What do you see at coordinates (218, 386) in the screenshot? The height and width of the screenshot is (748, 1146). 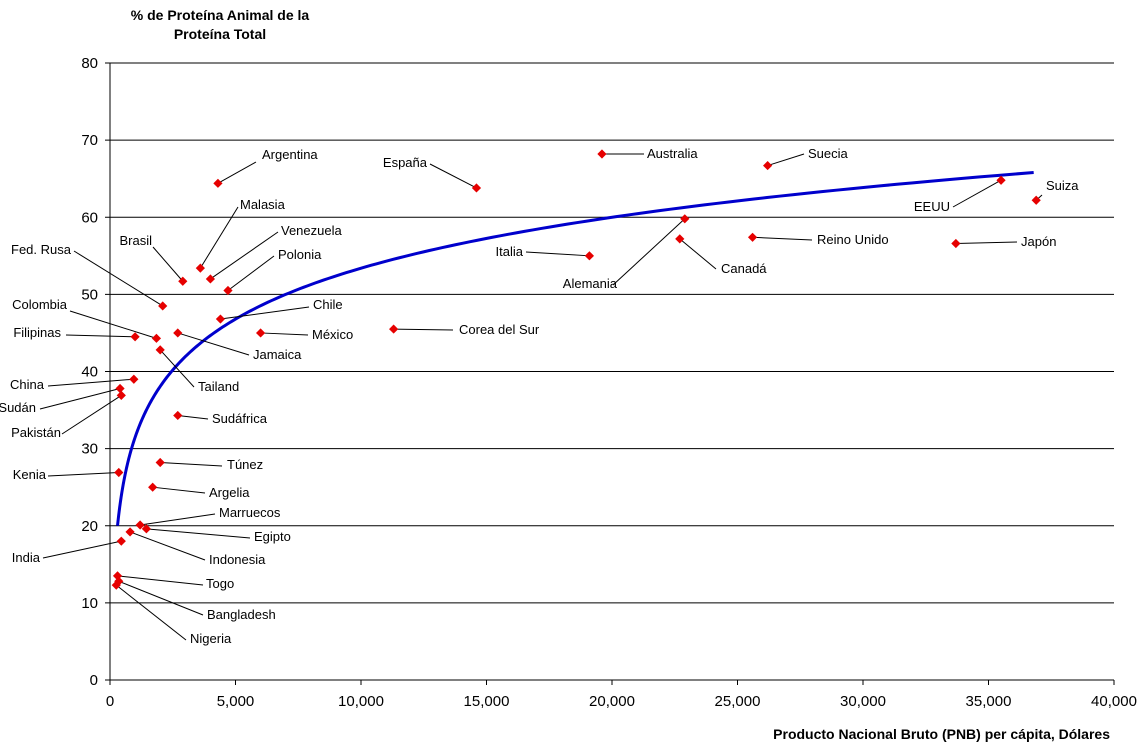 I see `point-label: Tailand` at bounding box center [218, 386].